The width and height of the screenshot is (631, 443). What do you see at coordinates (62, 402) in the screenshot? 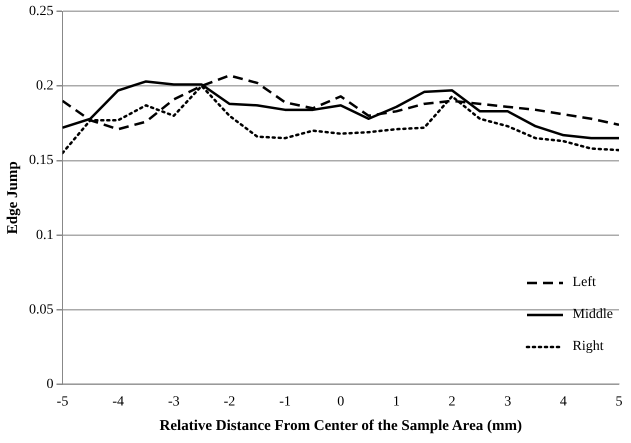
I see `x-tick-label: -5` at bounding box center [62, 402].